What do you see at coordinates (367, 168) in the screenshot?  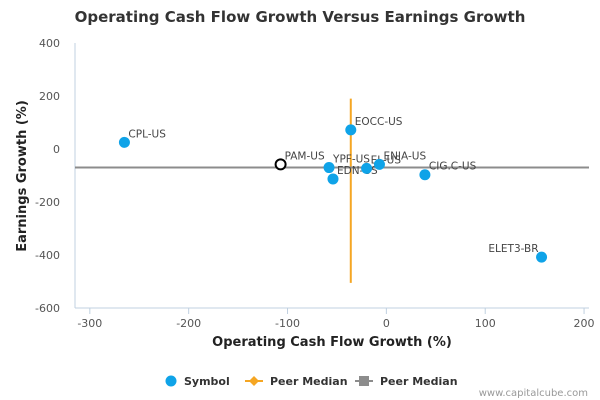 I see `point-el-us` at bounding box center [367, 168].